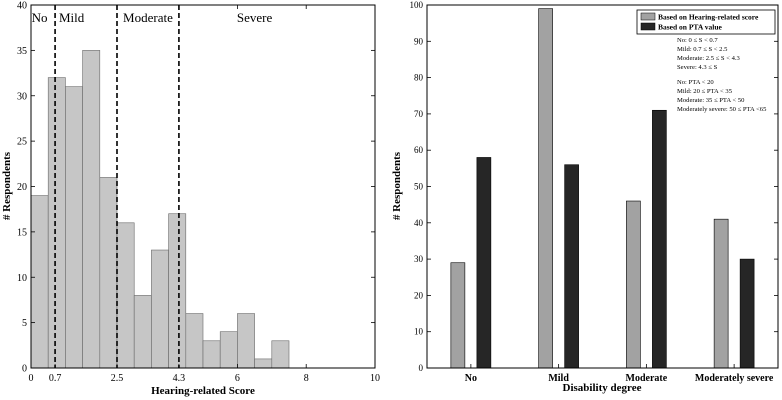 The width and height of the screenshot is (782, 400). I want to click on legend-label-pta: Based on PTA value, so click(690, 27).